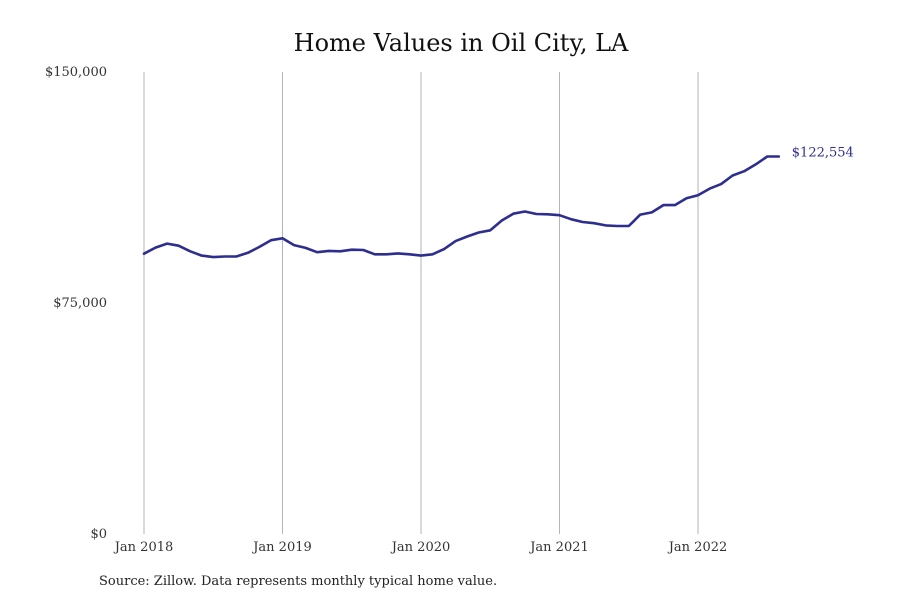 The width and height of the screenshot is (900, 600). I want to click on y-tick-label: $75,000, so click(80, 303).